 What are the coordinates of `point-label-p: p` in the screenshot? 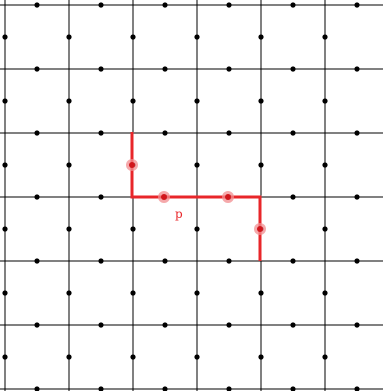 It's located at (179, 214).